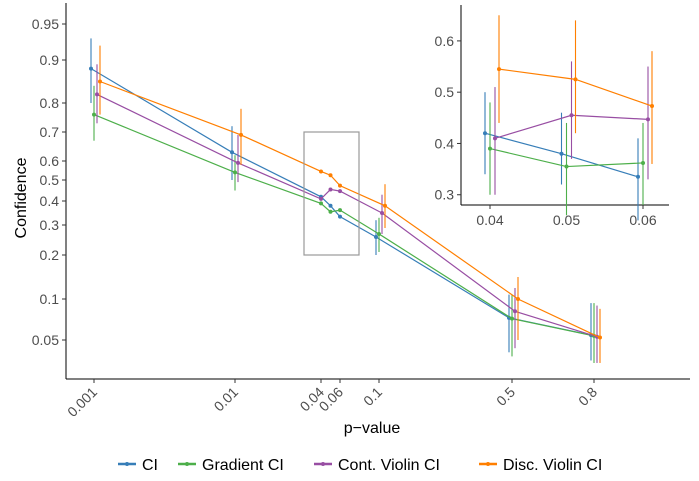  What do you see at coordinates (50, 299) in the screenshot?
I see `y-tick-label: 0.1` at bounding box center [50, 299].